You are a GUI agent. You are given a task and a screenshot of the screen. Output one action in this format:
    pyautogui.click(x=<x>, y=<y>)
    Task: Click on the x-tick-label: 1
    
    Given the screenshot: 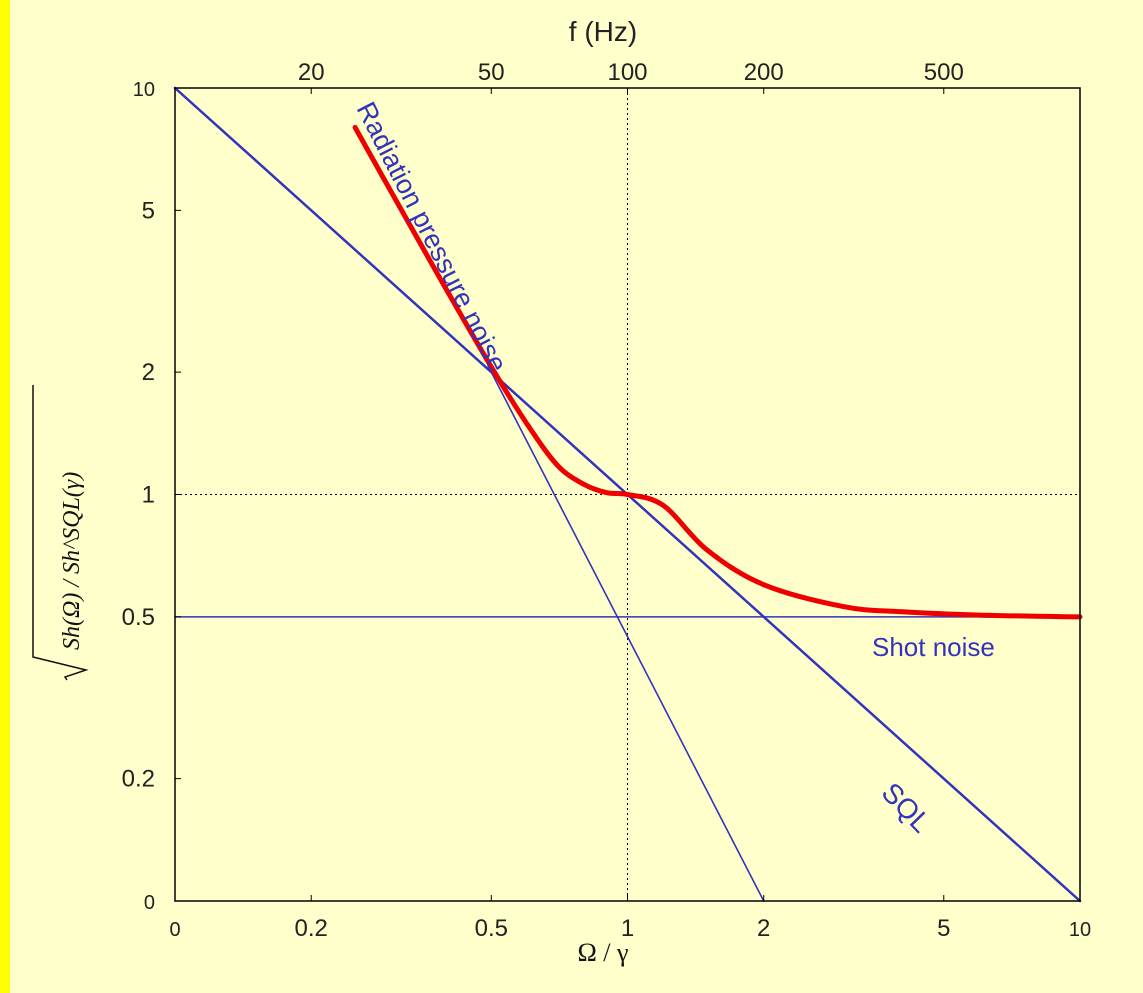 What is the action you would take?
    pyautogui.click(x=627, y=928)
    